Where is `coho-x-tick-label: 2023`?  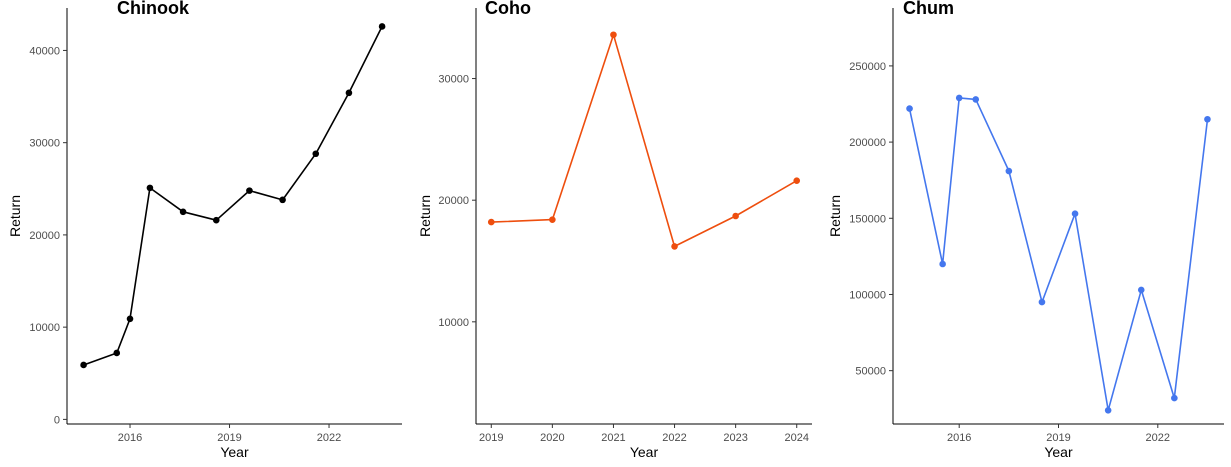 coho-x-tick-label: 2023 is located at coordinates (735, 438).